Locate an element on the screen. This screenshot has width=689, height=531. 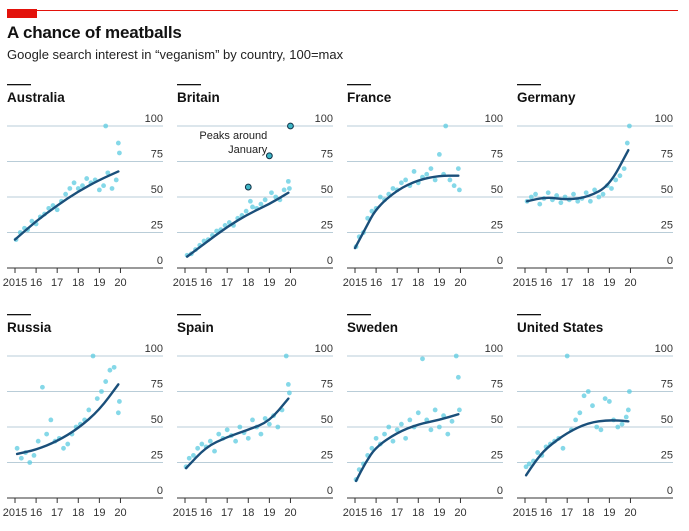
panel-spain: Spain 0 25 50 75 100 2015 16 17 18 19 20 is located at coordinates (253, 416).